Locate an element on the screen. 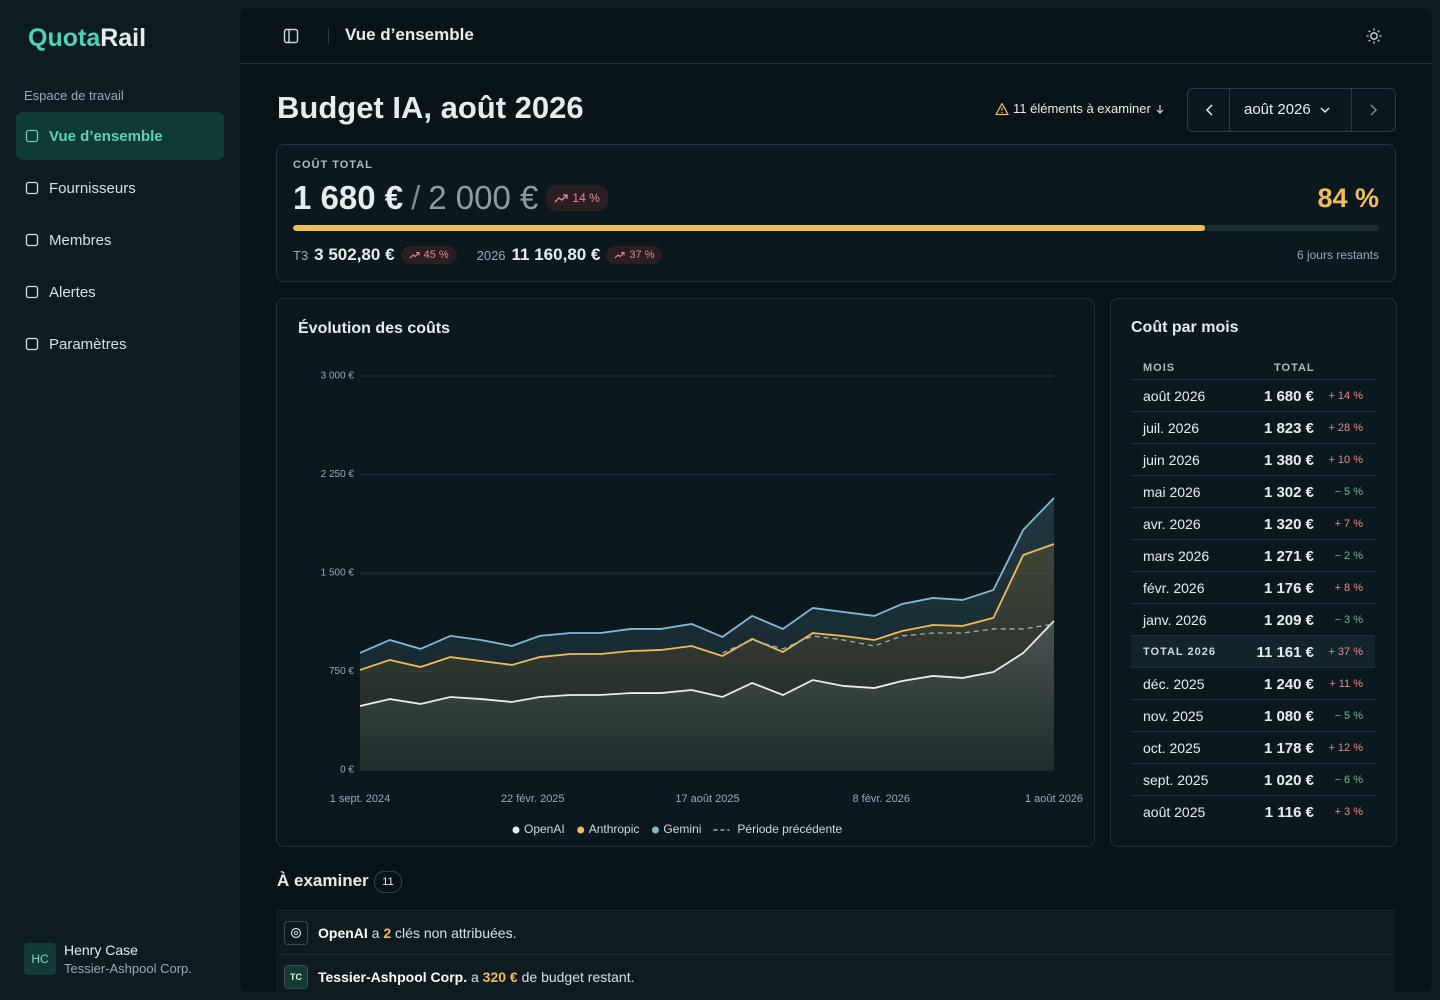 This screenshot has height=1000, width=1440. section-label: Espace de travail is located at coordinates (74, 95).